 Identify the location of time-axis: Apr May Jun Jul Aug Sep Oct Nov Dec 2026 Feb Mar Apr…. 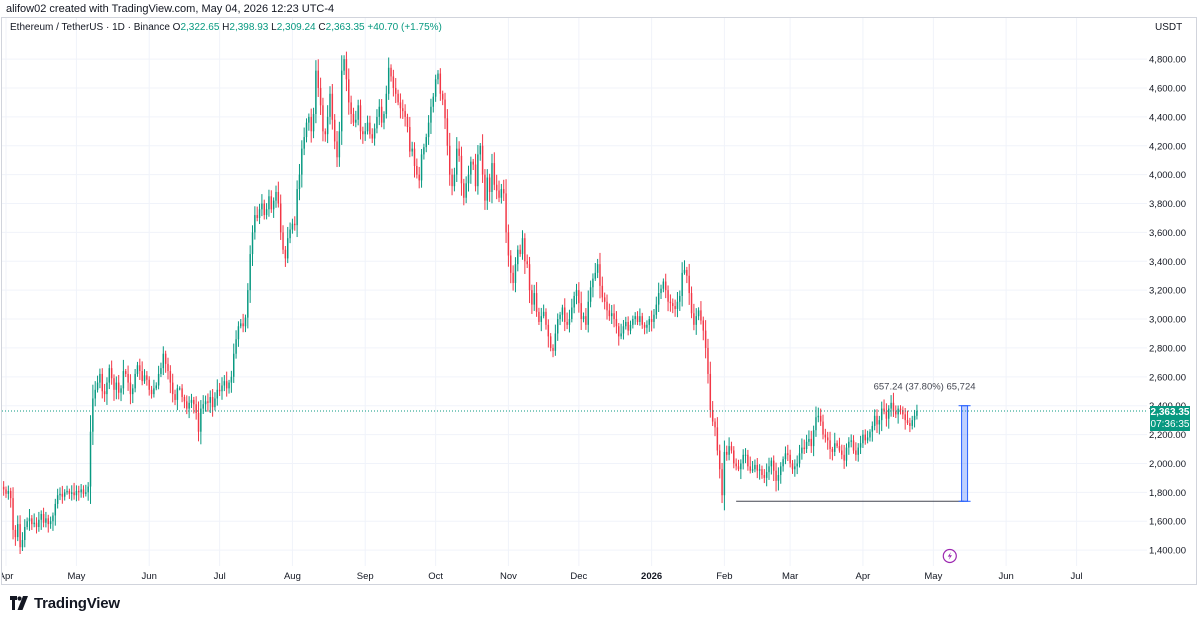
(542, 576).